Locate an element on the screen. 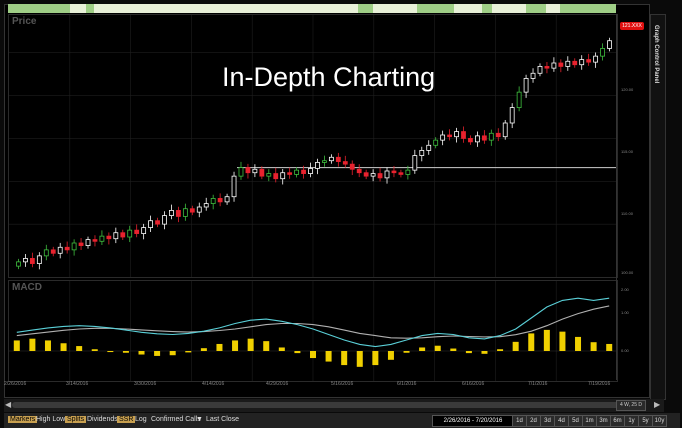 The height and width of the screenshot is (428, 682). confirmed-calls-toggle: Confirmed Calls is located at coordinates (176, 419).